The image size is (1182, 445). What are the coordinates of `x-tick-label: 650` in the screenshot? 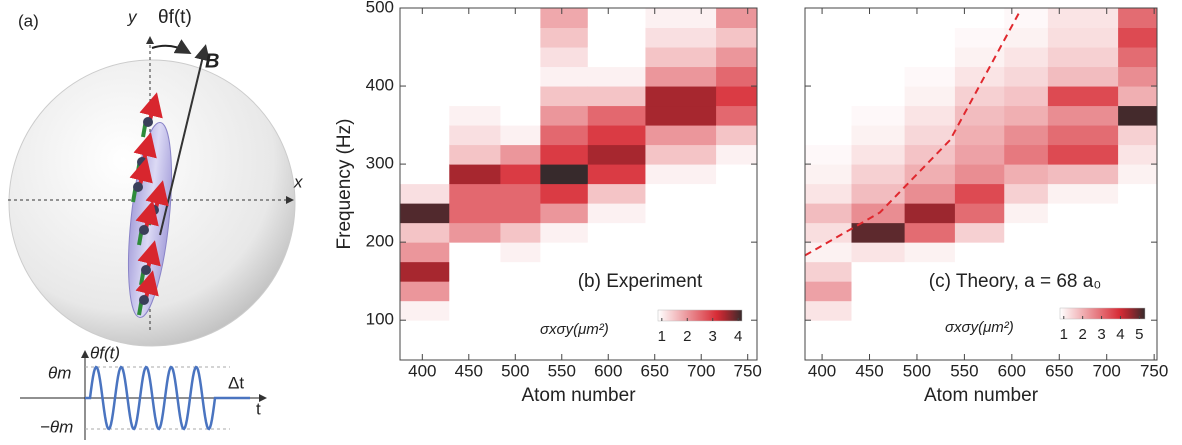 It's located at (1059, 370).